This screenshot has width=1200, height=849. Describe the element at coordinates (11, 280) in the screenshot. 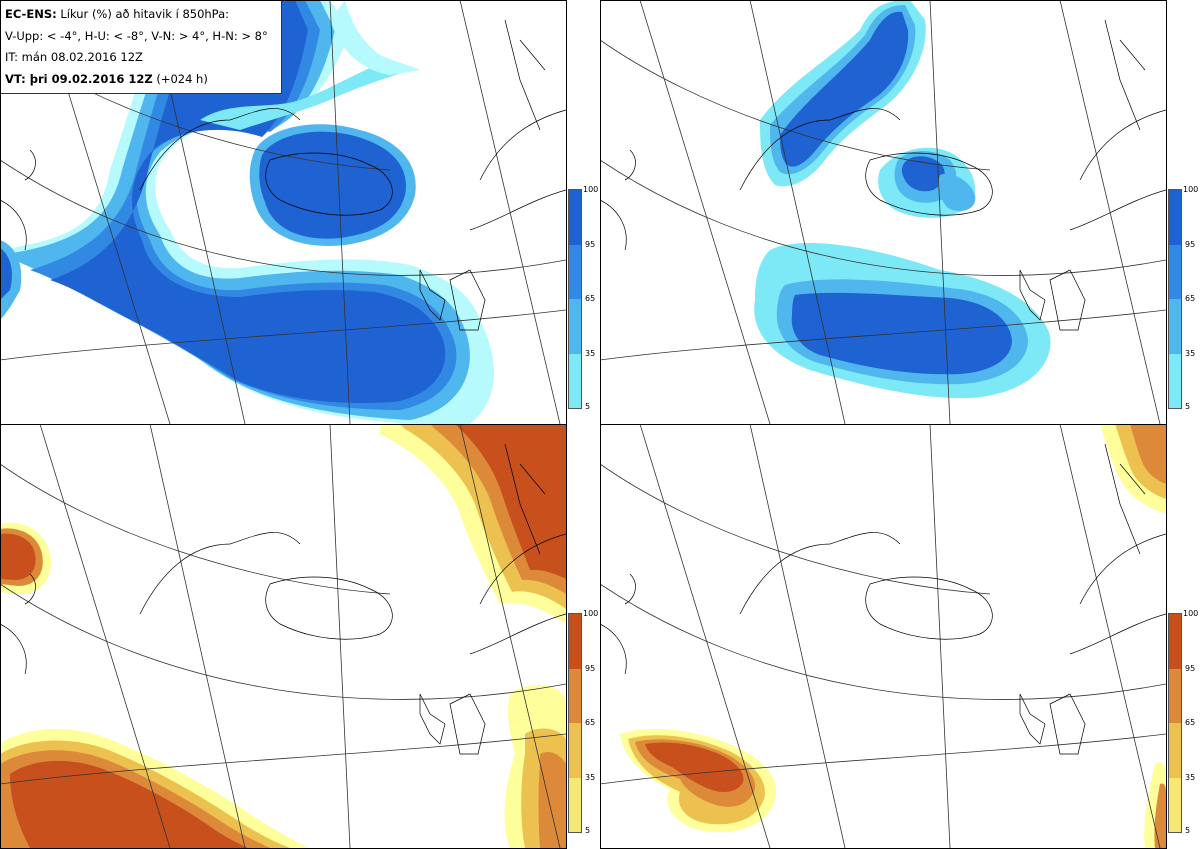

I see `probability-area-west-edge` at that location.